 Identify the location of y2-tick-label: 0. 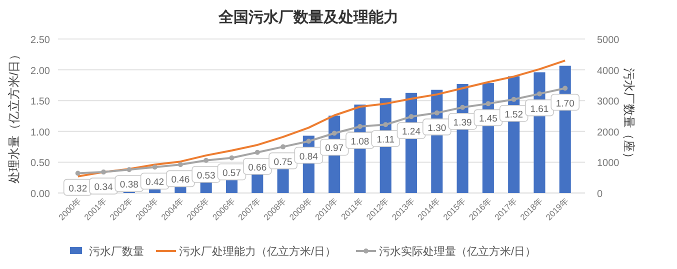
(600, 194).